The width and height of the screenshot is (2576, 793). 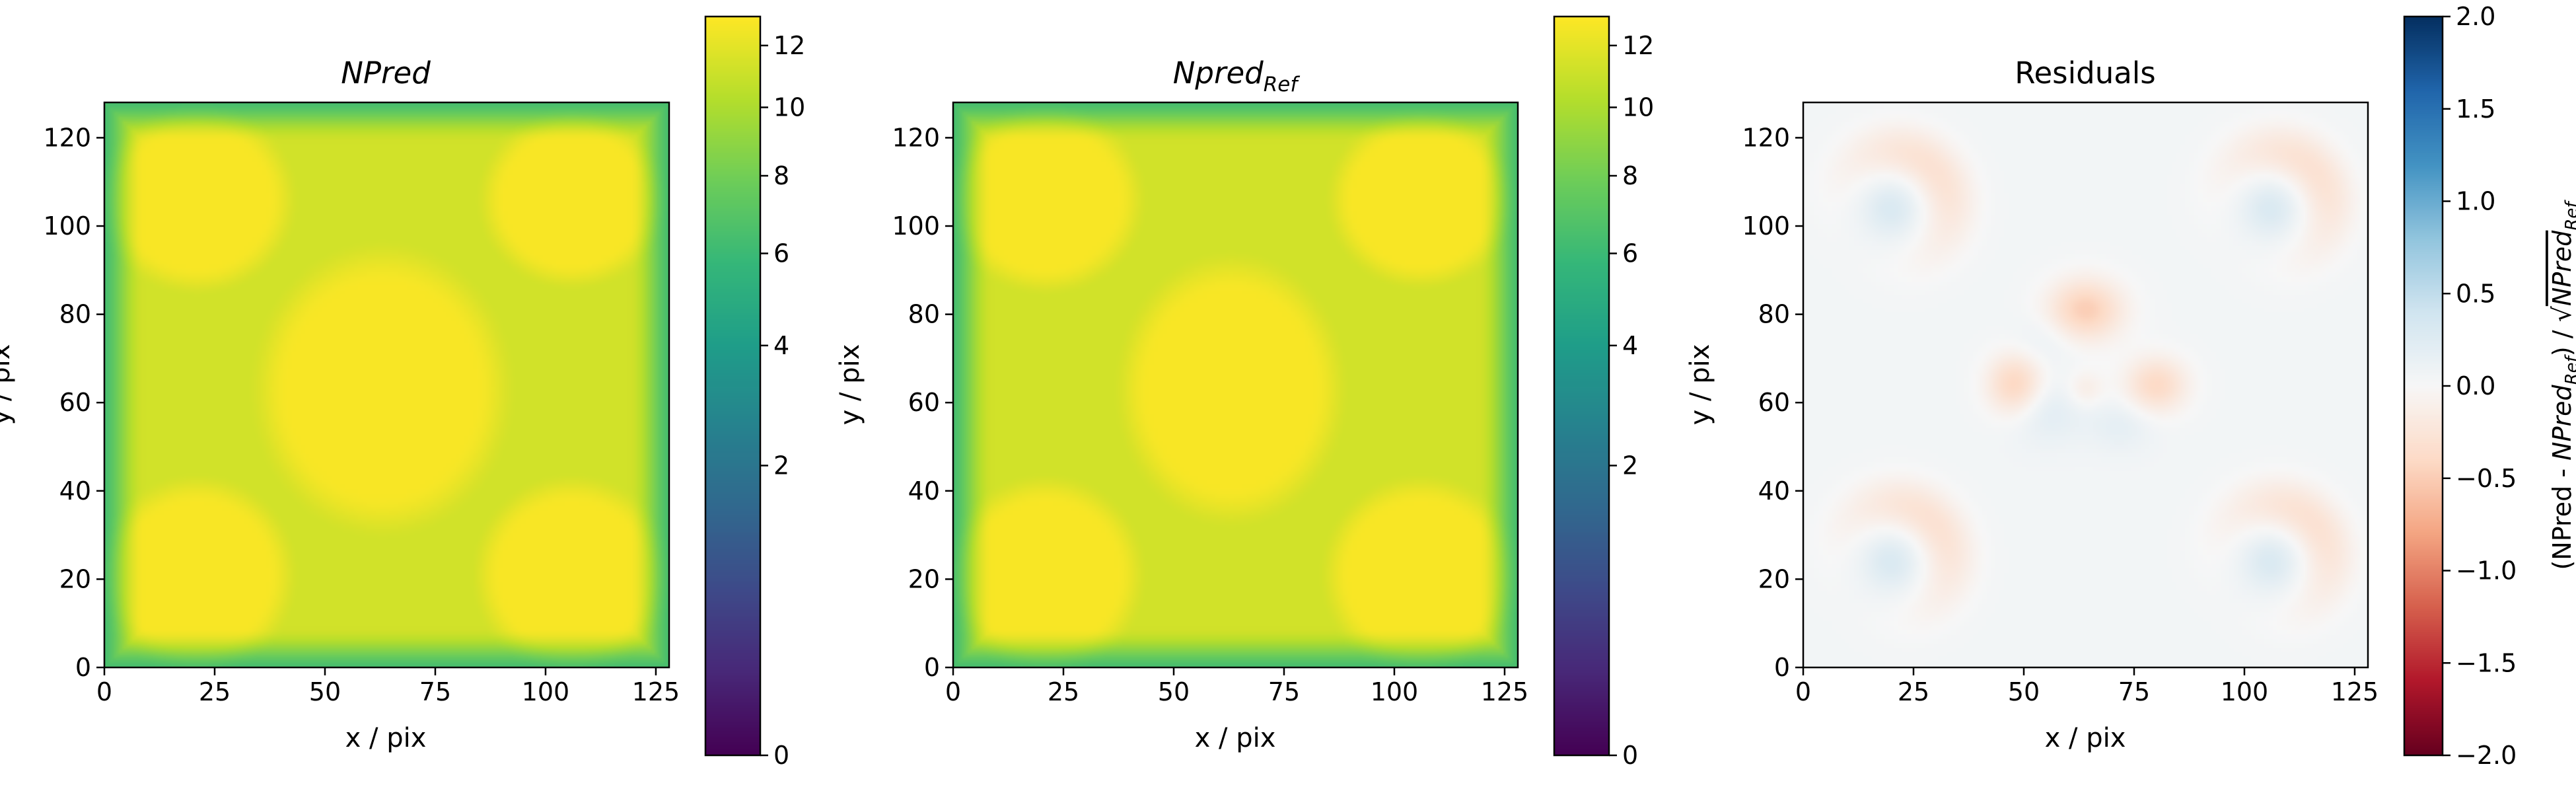 I want to click on colorbar-tick-label: 2, so click(x=781, y=466).